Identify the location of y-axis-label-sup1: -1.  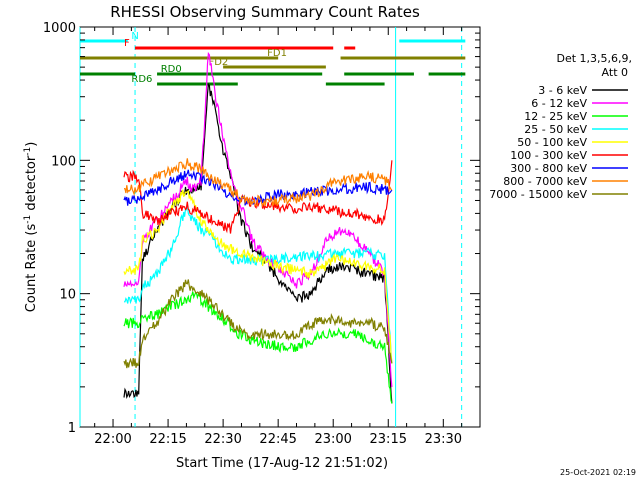
(28, 219).